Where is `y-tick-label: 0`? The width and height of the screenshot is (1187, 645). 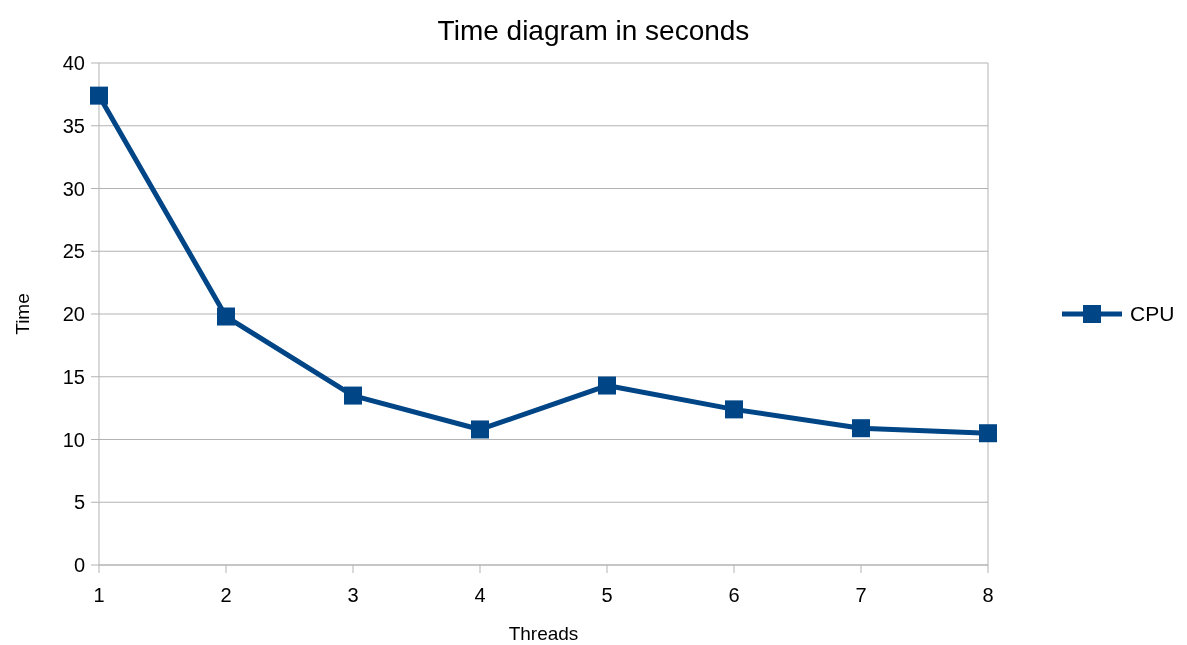 y-tick-label: 0 is located at coordinates (79, 565).